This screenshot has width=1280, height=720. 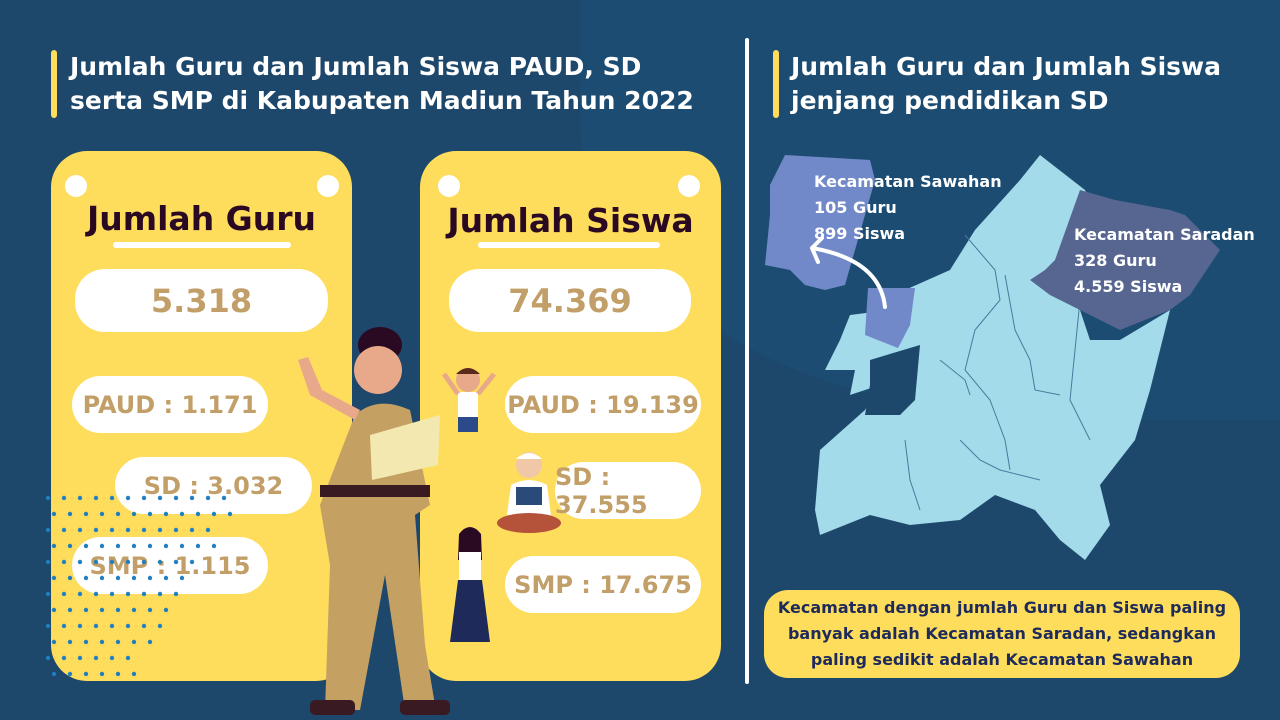 What do you see at coordinates (1128, 286) in the screenshot?
I see `saradan-siswa: 4.559 Siswa` at bounding box center [1128, 286].